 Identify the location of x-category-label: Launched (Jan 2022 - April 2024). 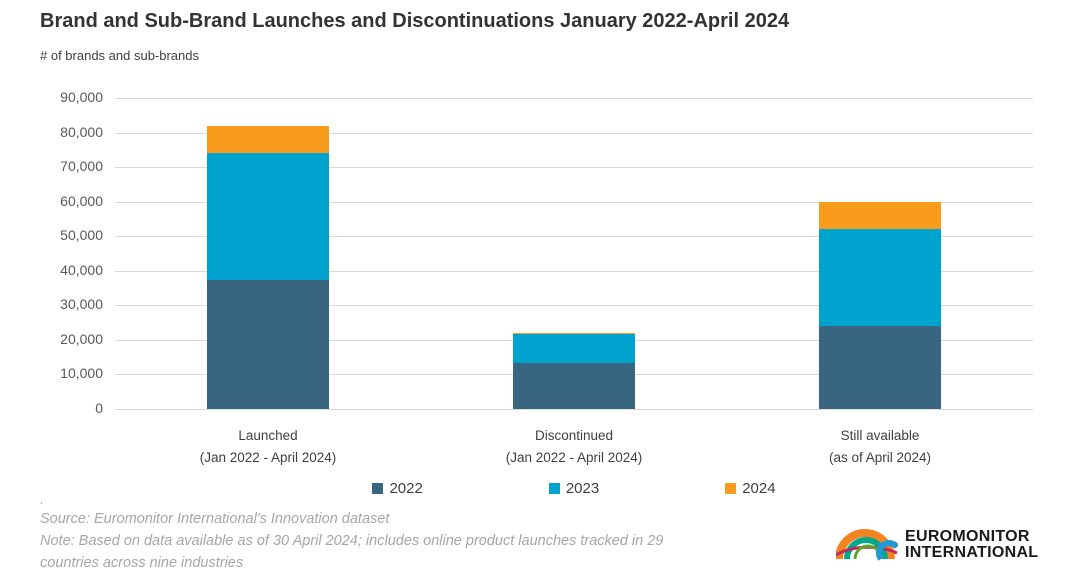
(268, 447).